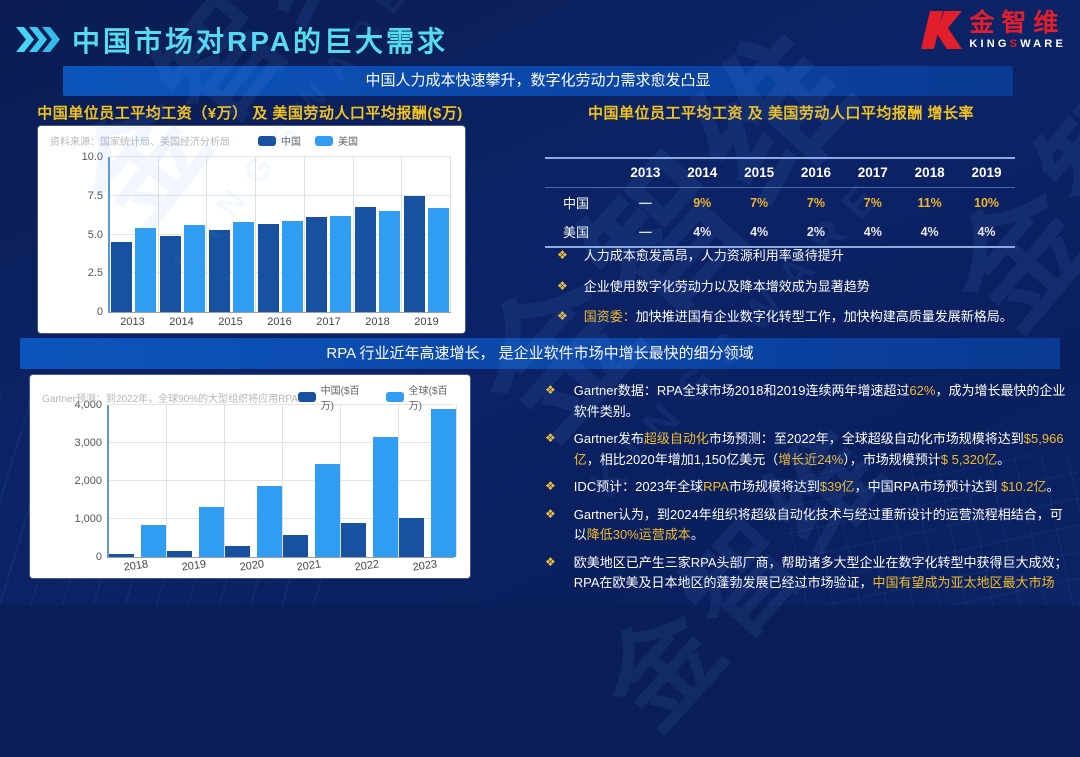  Describe the element at coordinates (291, 142) in the screenshot. I see `legend-label: 中国` at that location.